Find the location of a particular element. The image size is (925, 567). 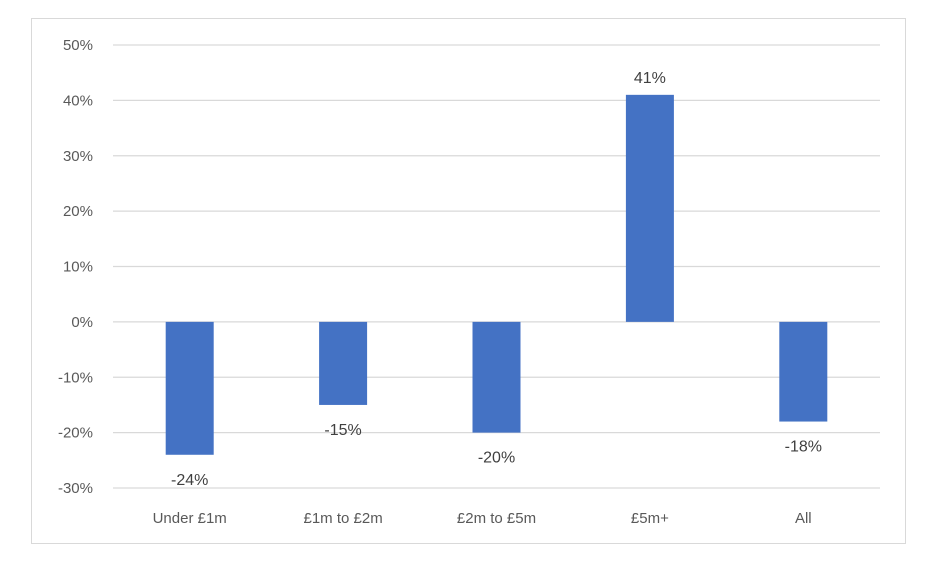

data-label: -18% is located at coordinates (803, 447).